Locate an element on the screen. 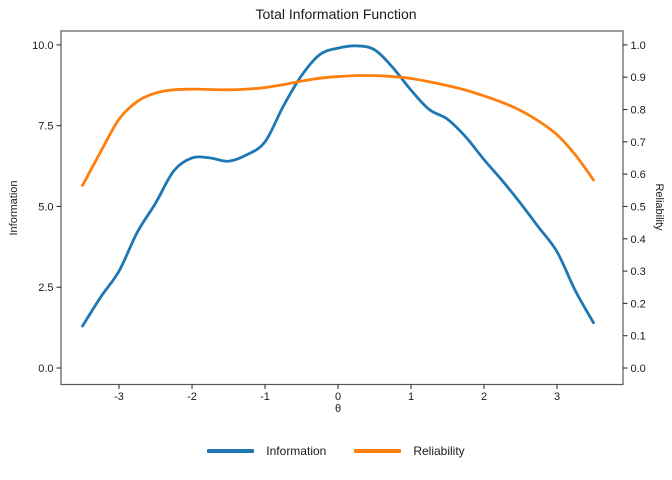 Image resolution: width=672 pixels, height=480 pixels. x-tick-label: 3 is located at coordinates (557, 397).